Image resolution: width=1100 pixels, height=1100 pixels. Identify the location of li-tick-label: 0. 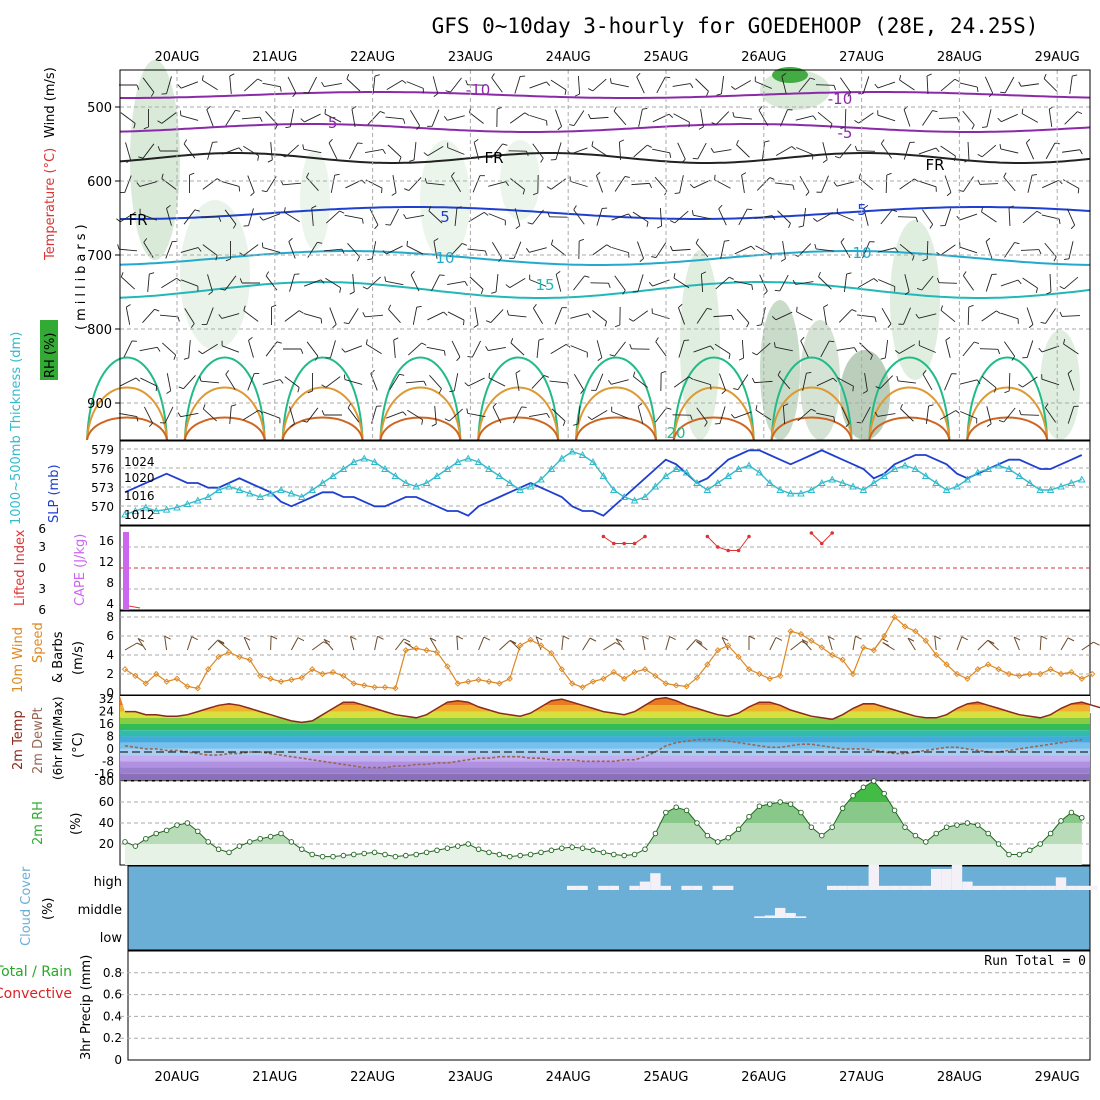
(42, 568).